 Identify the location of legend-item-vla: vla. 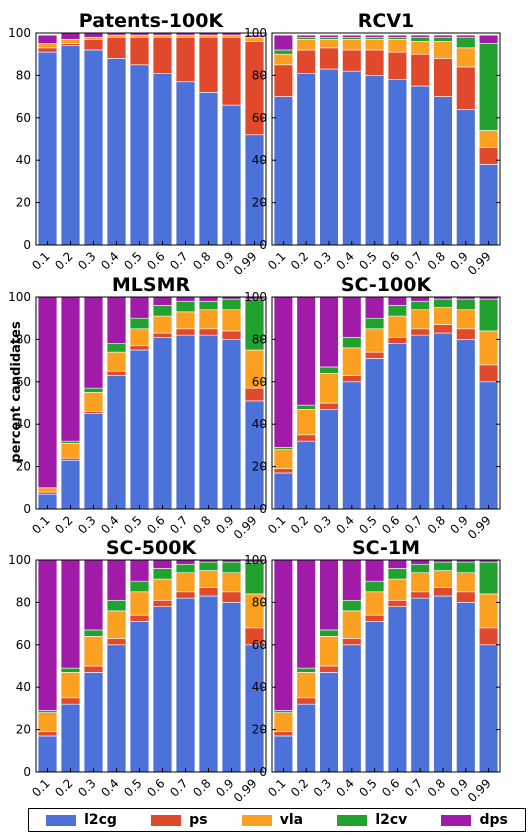
(272, 820).